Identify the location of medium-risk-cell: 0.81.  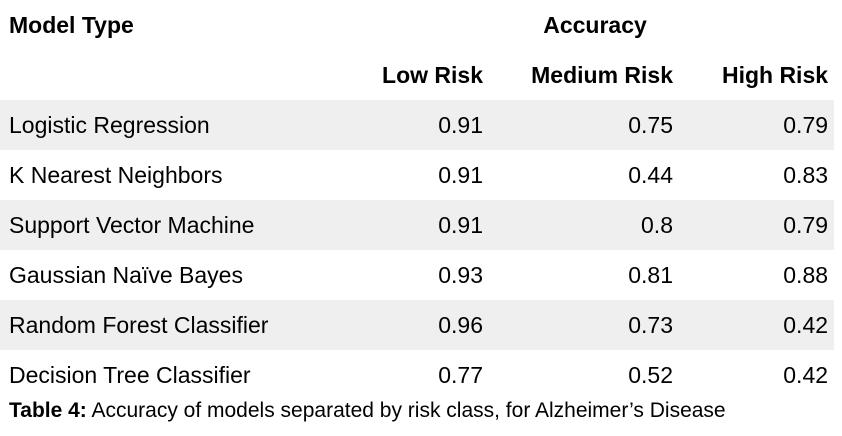
(650, 275).